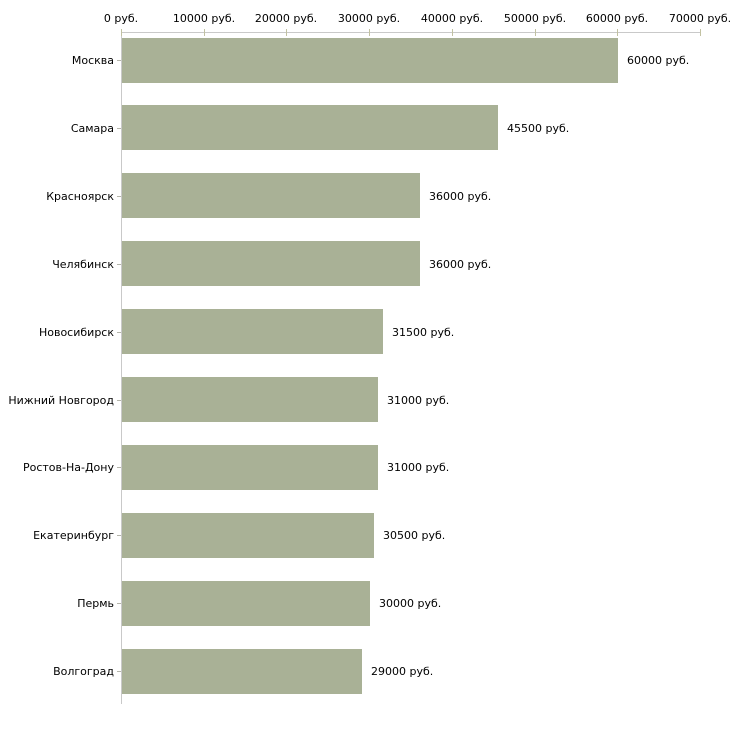 This screenshot has height=730, width=730. What do you see at coordinates (248, 535) in the screenshot?
I see `bar-екатеринбург` at bounding box center [248, 535].